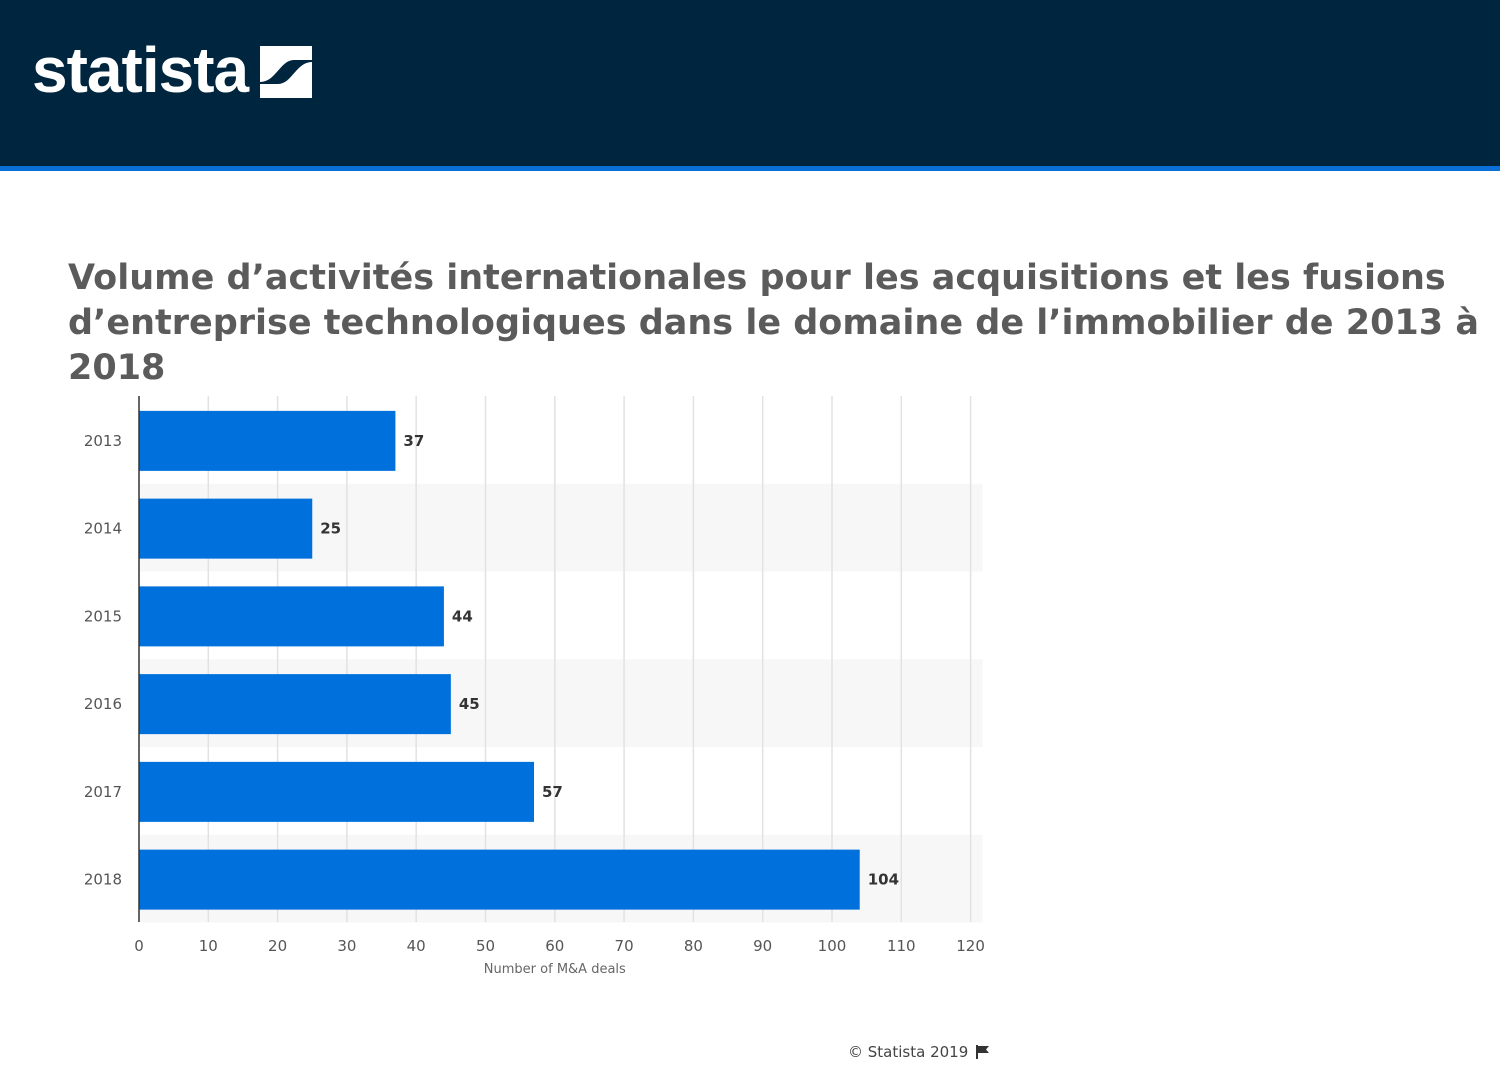 The width and height of the screenshot is (1500, 1081). I want to click on bar-2013, so click(267, 440).